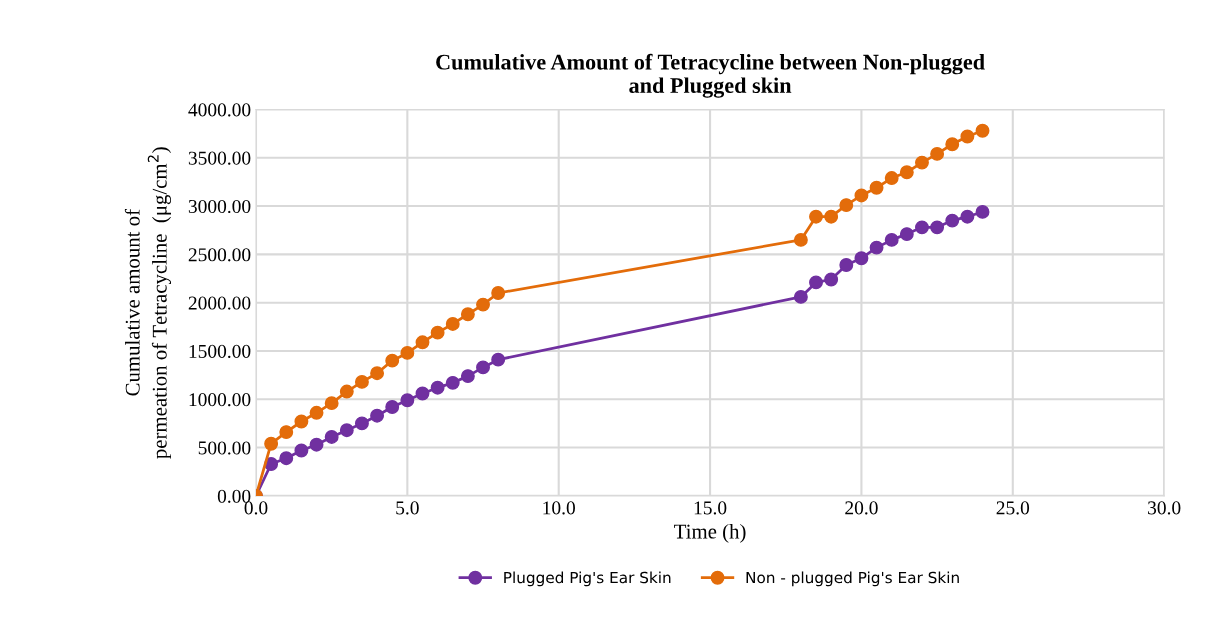  Describe the element at coordinates (148, 303) in the screenshot. I see `y-axis-title: Cumulative amount of permeation of Tetracycline (μg/cm$^{2}$)` at that location.